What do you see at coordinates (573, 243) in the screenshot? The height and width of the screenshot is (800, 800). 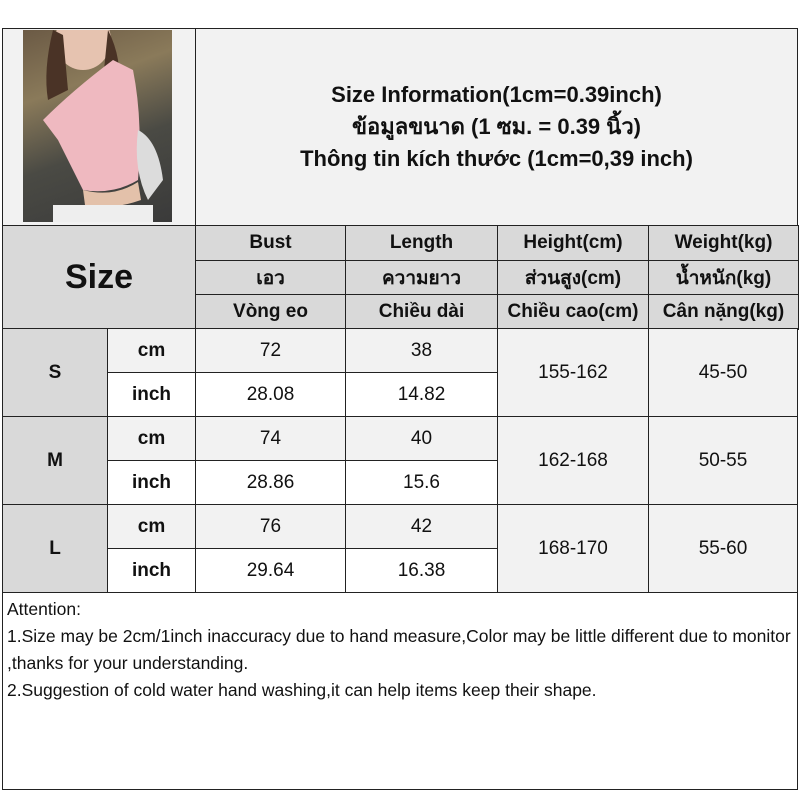 I see `column-header-en: Height(cm)` at bounding box center [573, 243].